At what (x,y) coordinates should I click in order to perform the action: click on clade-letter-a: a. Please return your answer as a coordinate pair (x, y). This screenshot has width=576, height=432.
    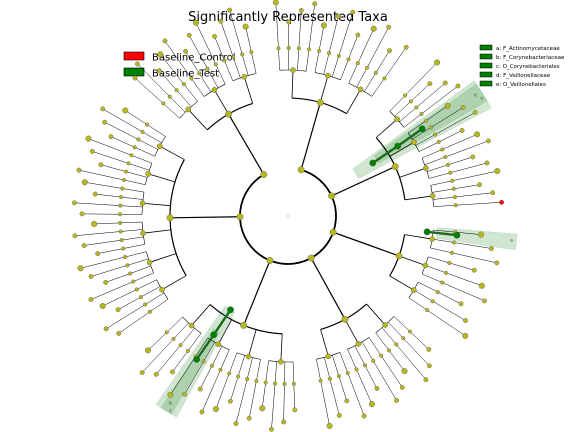
    Looking at the image, I should click on (511, 240).